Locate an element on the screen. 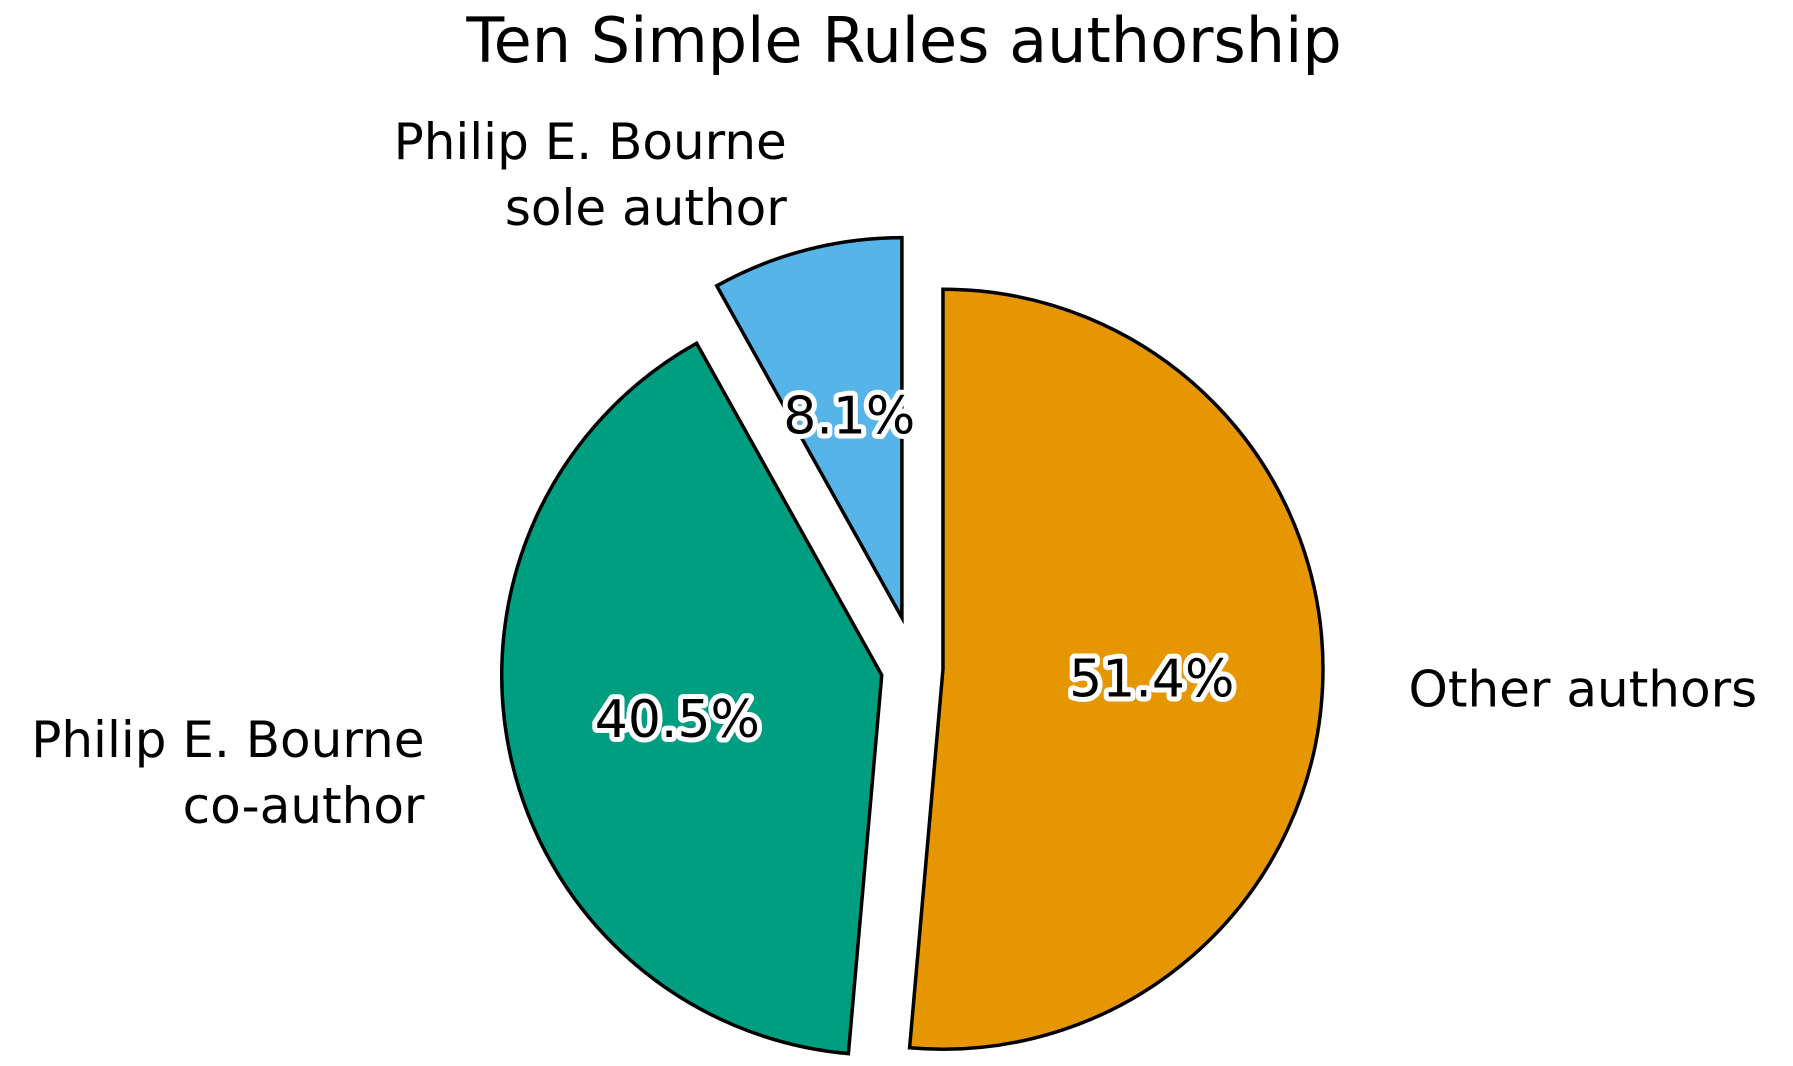 The image size is (1793, 1066). slice-label-line: co-author is located at coordinates (304, 806).